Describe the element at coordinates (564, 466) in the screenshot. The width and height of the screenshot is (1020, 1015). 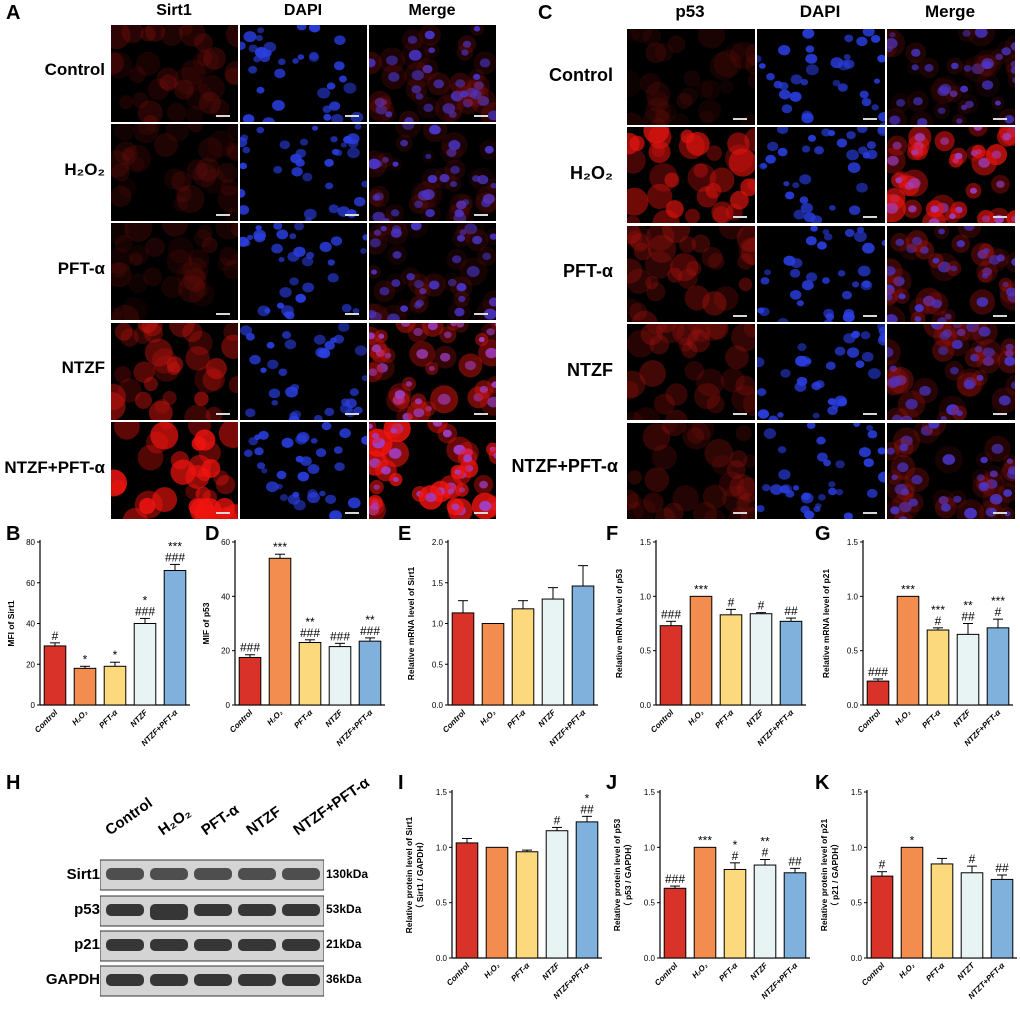
I see `panel-c-row-ntzf-pft: NTZF+PFT-α` at that location.